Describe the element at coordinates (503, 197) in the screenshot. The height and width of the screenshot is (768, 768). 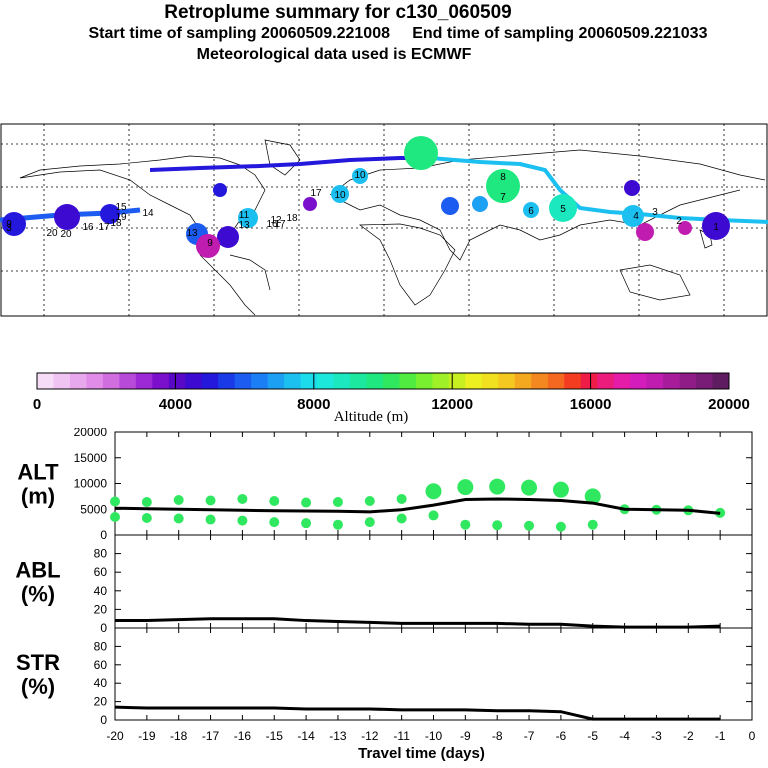
I see `trajectory-day-label: 7` at that location.